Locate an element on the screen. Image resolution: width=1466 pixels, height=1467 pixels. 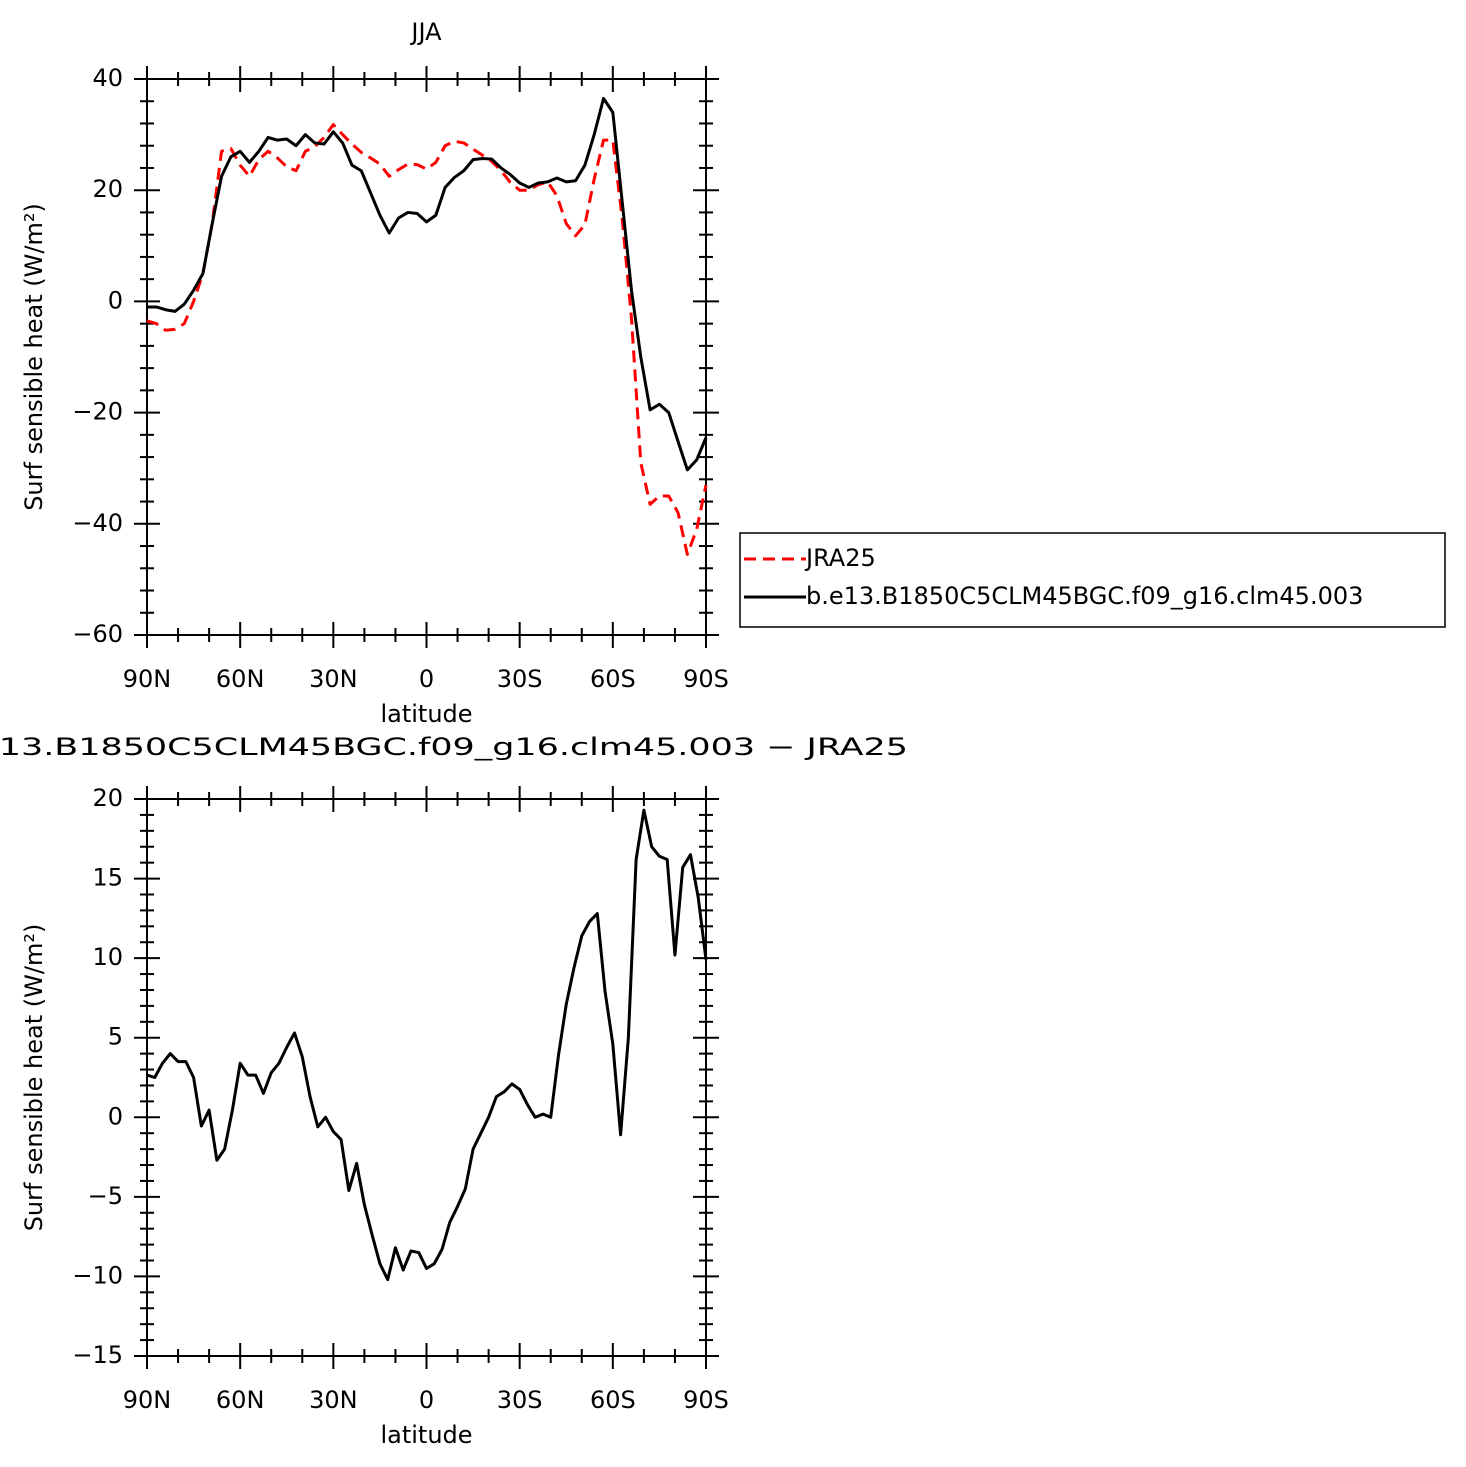
y-tick-label: −5 is located at coordinates (105, 1196).